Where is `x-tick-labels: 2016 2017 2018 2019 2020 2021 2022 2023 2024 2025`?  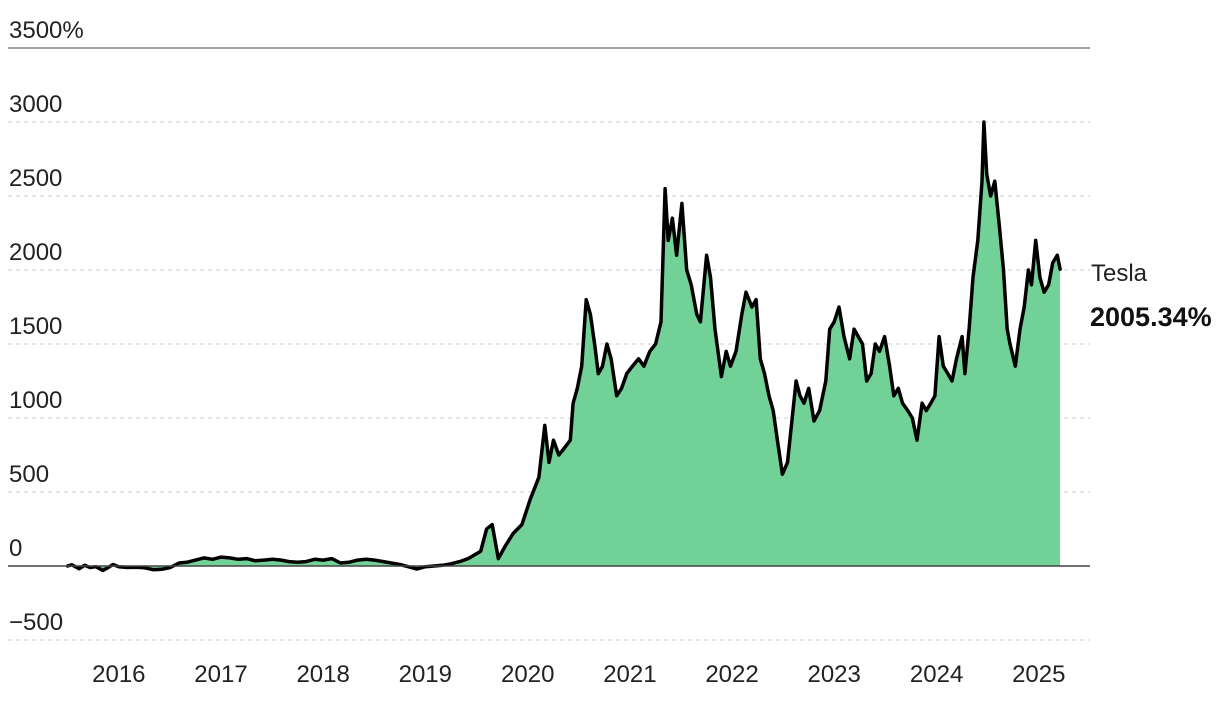 x-tick-labels: 2016 2017 2018 2019 2020 2021 2022 2023 2024 2025 is located at coordinates (578, 674).